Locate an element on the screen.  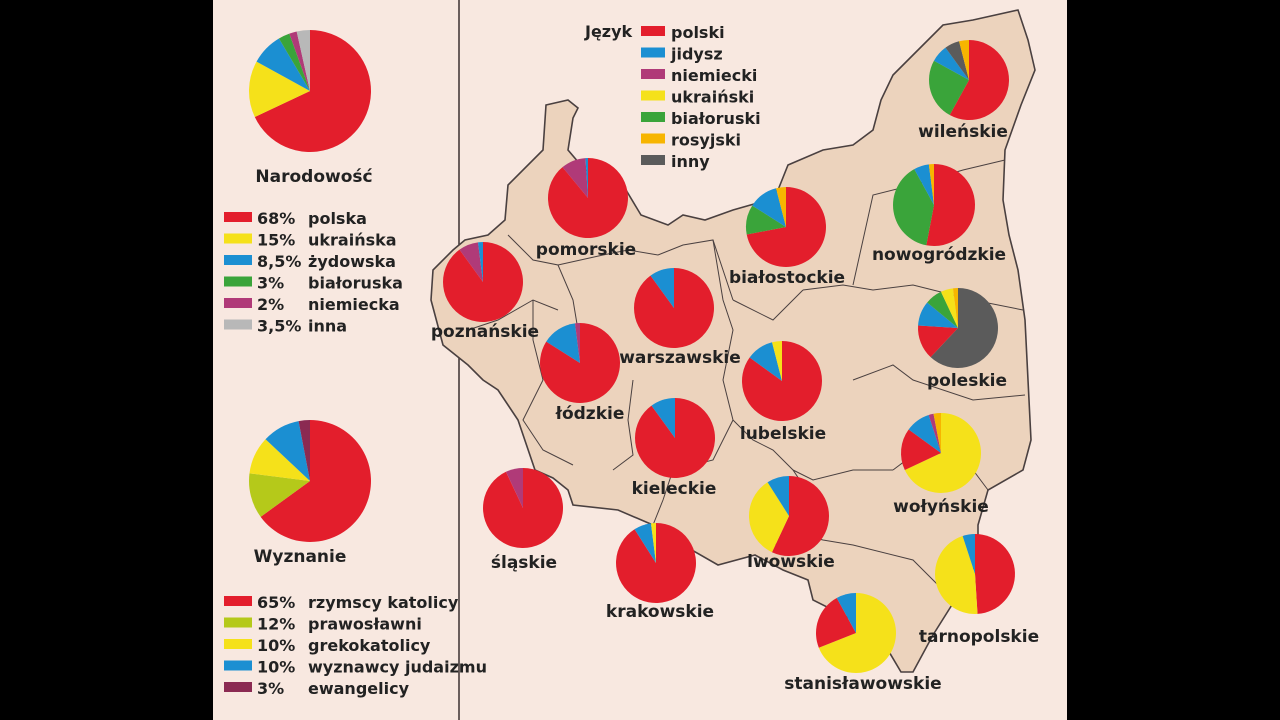
voivodeship-label: nowogródzkie is located at coordinates (939, 255).